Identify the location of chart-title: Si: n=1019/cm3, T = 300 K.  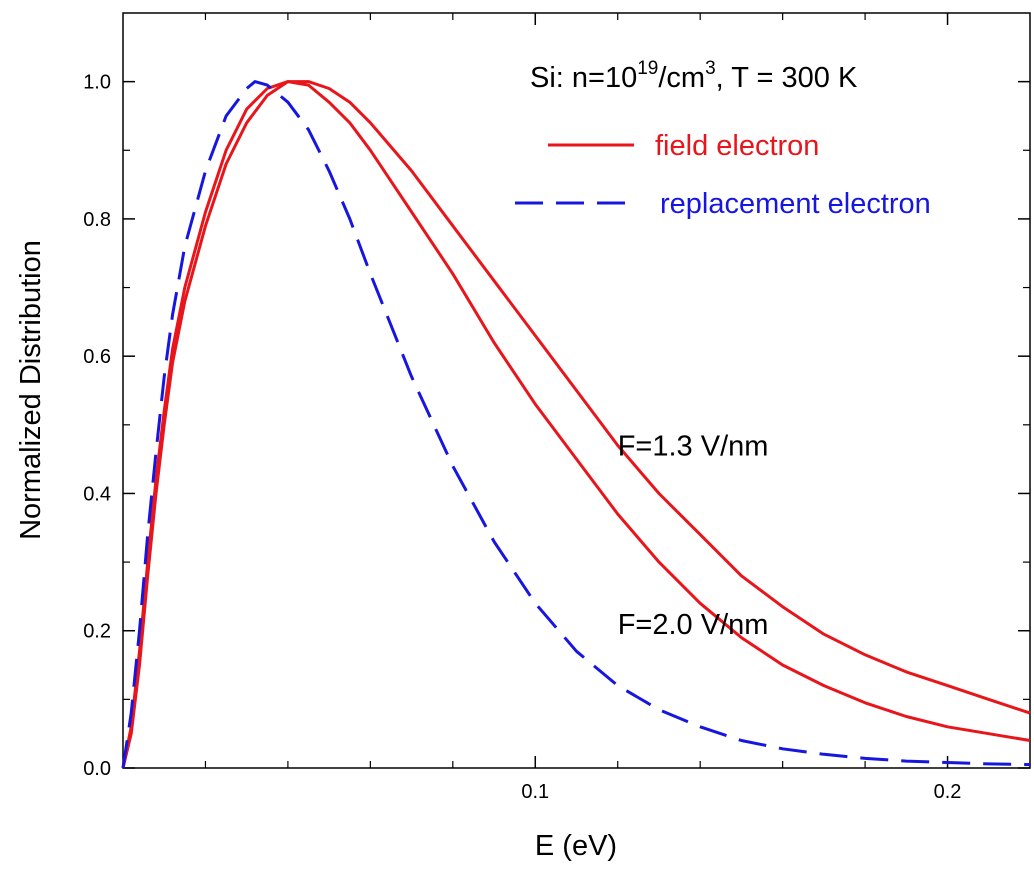
(694, 76).